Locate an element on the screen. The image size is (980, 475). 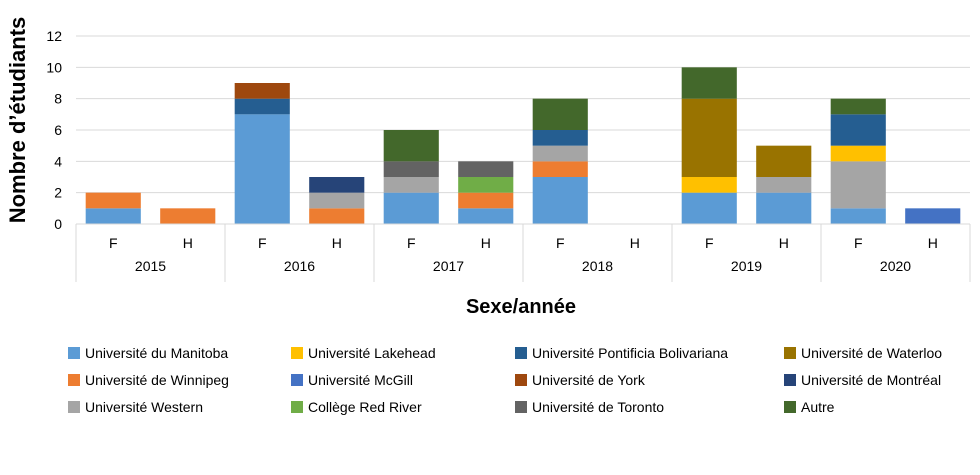
legend-item: Université du Manitoba is located at coordinates (179, 353).